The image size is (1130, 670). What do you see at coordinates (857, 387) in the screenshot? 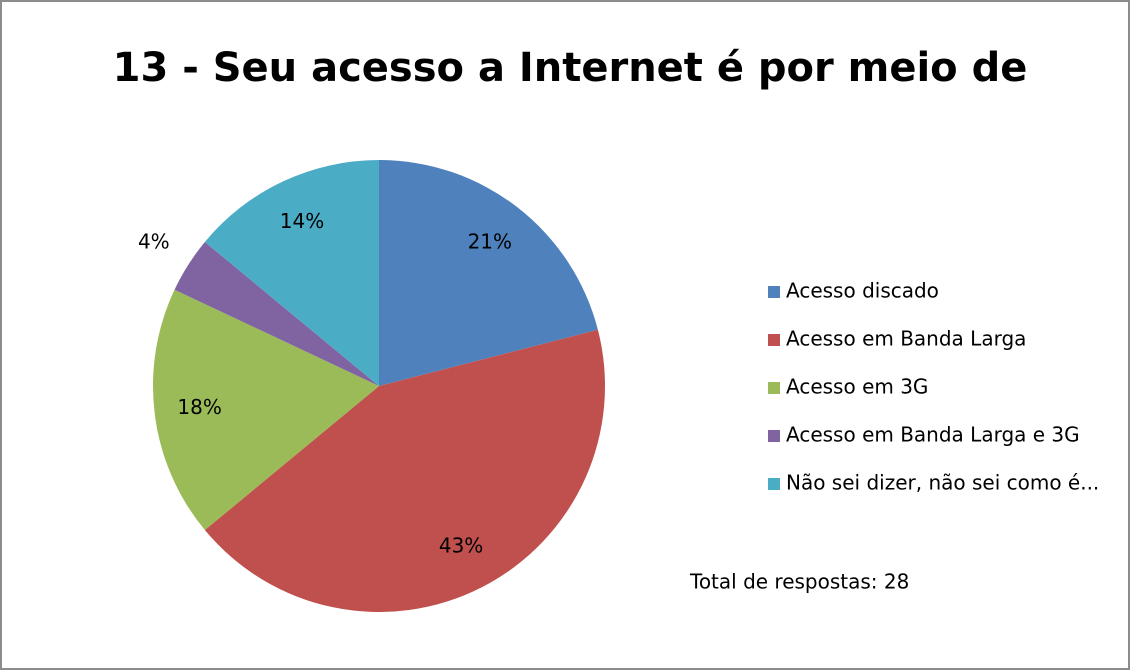
I see `legend-label: Acesso em 3G` at bounding box center [857, 387].